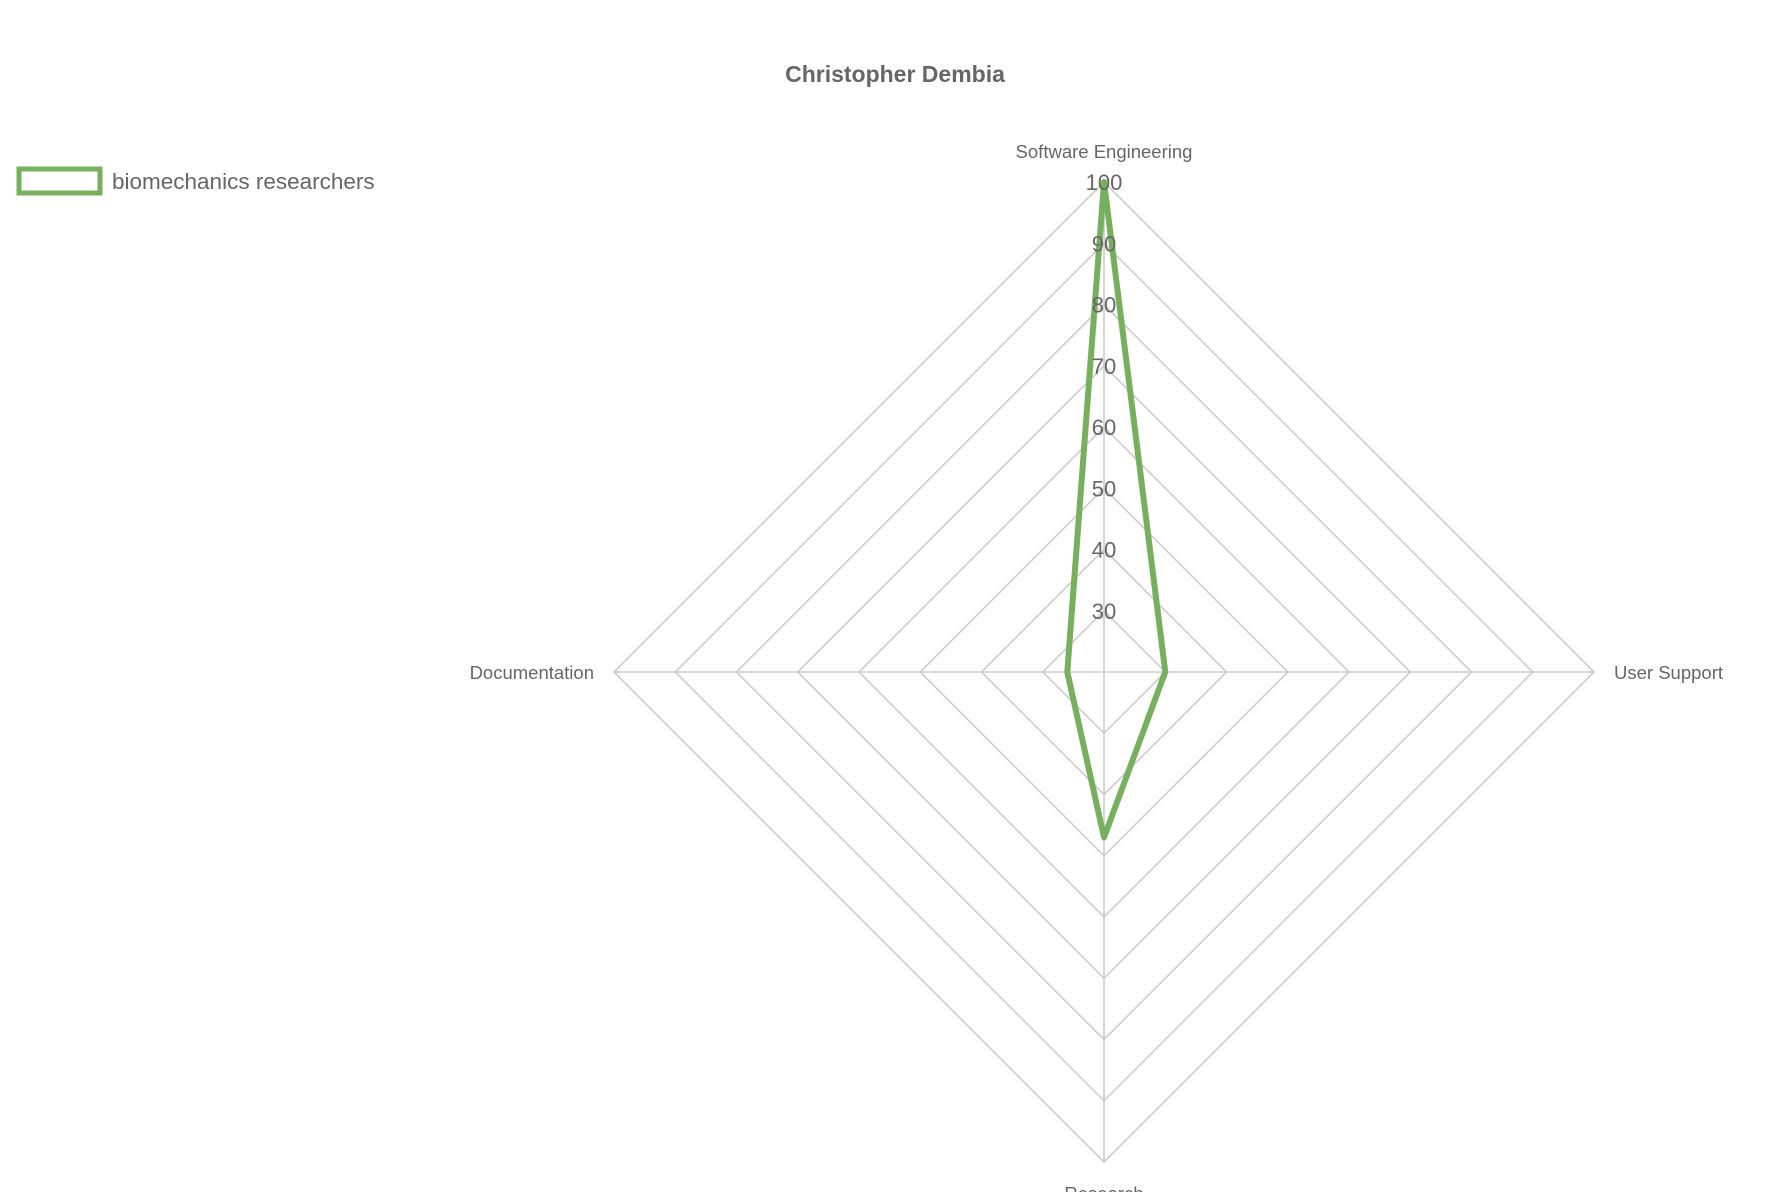  Describe the element at coordinates (1104, 305) in the screenshot. I see `tick-label: 80` at that location.